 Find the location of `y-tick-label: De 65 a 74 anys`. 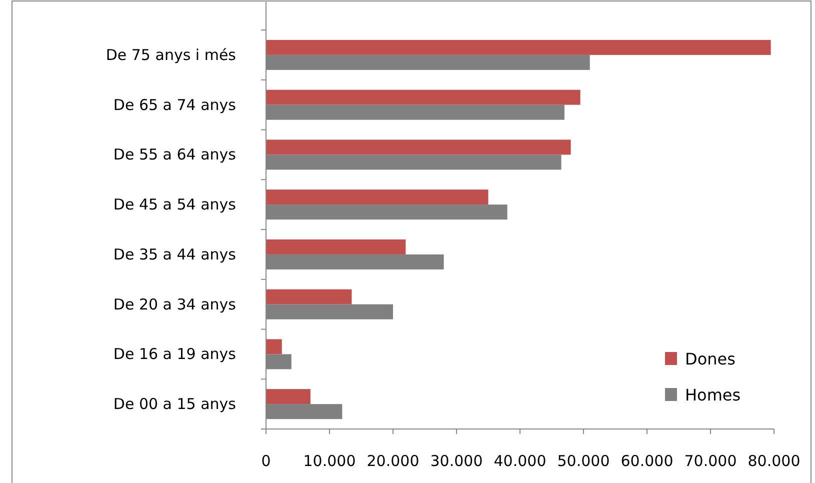

y-tick-label: De 65 a 74 anys is located at coordinates (174, 105).